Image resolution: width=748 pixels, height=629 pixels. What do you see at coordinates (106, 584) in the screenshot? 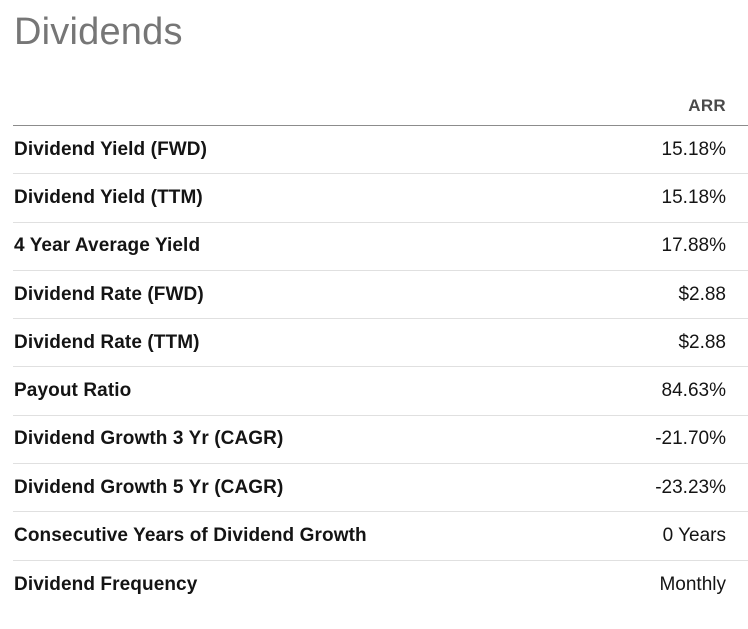
I see `row-label: Dividend Frequency` at bounding box center [106, 584].